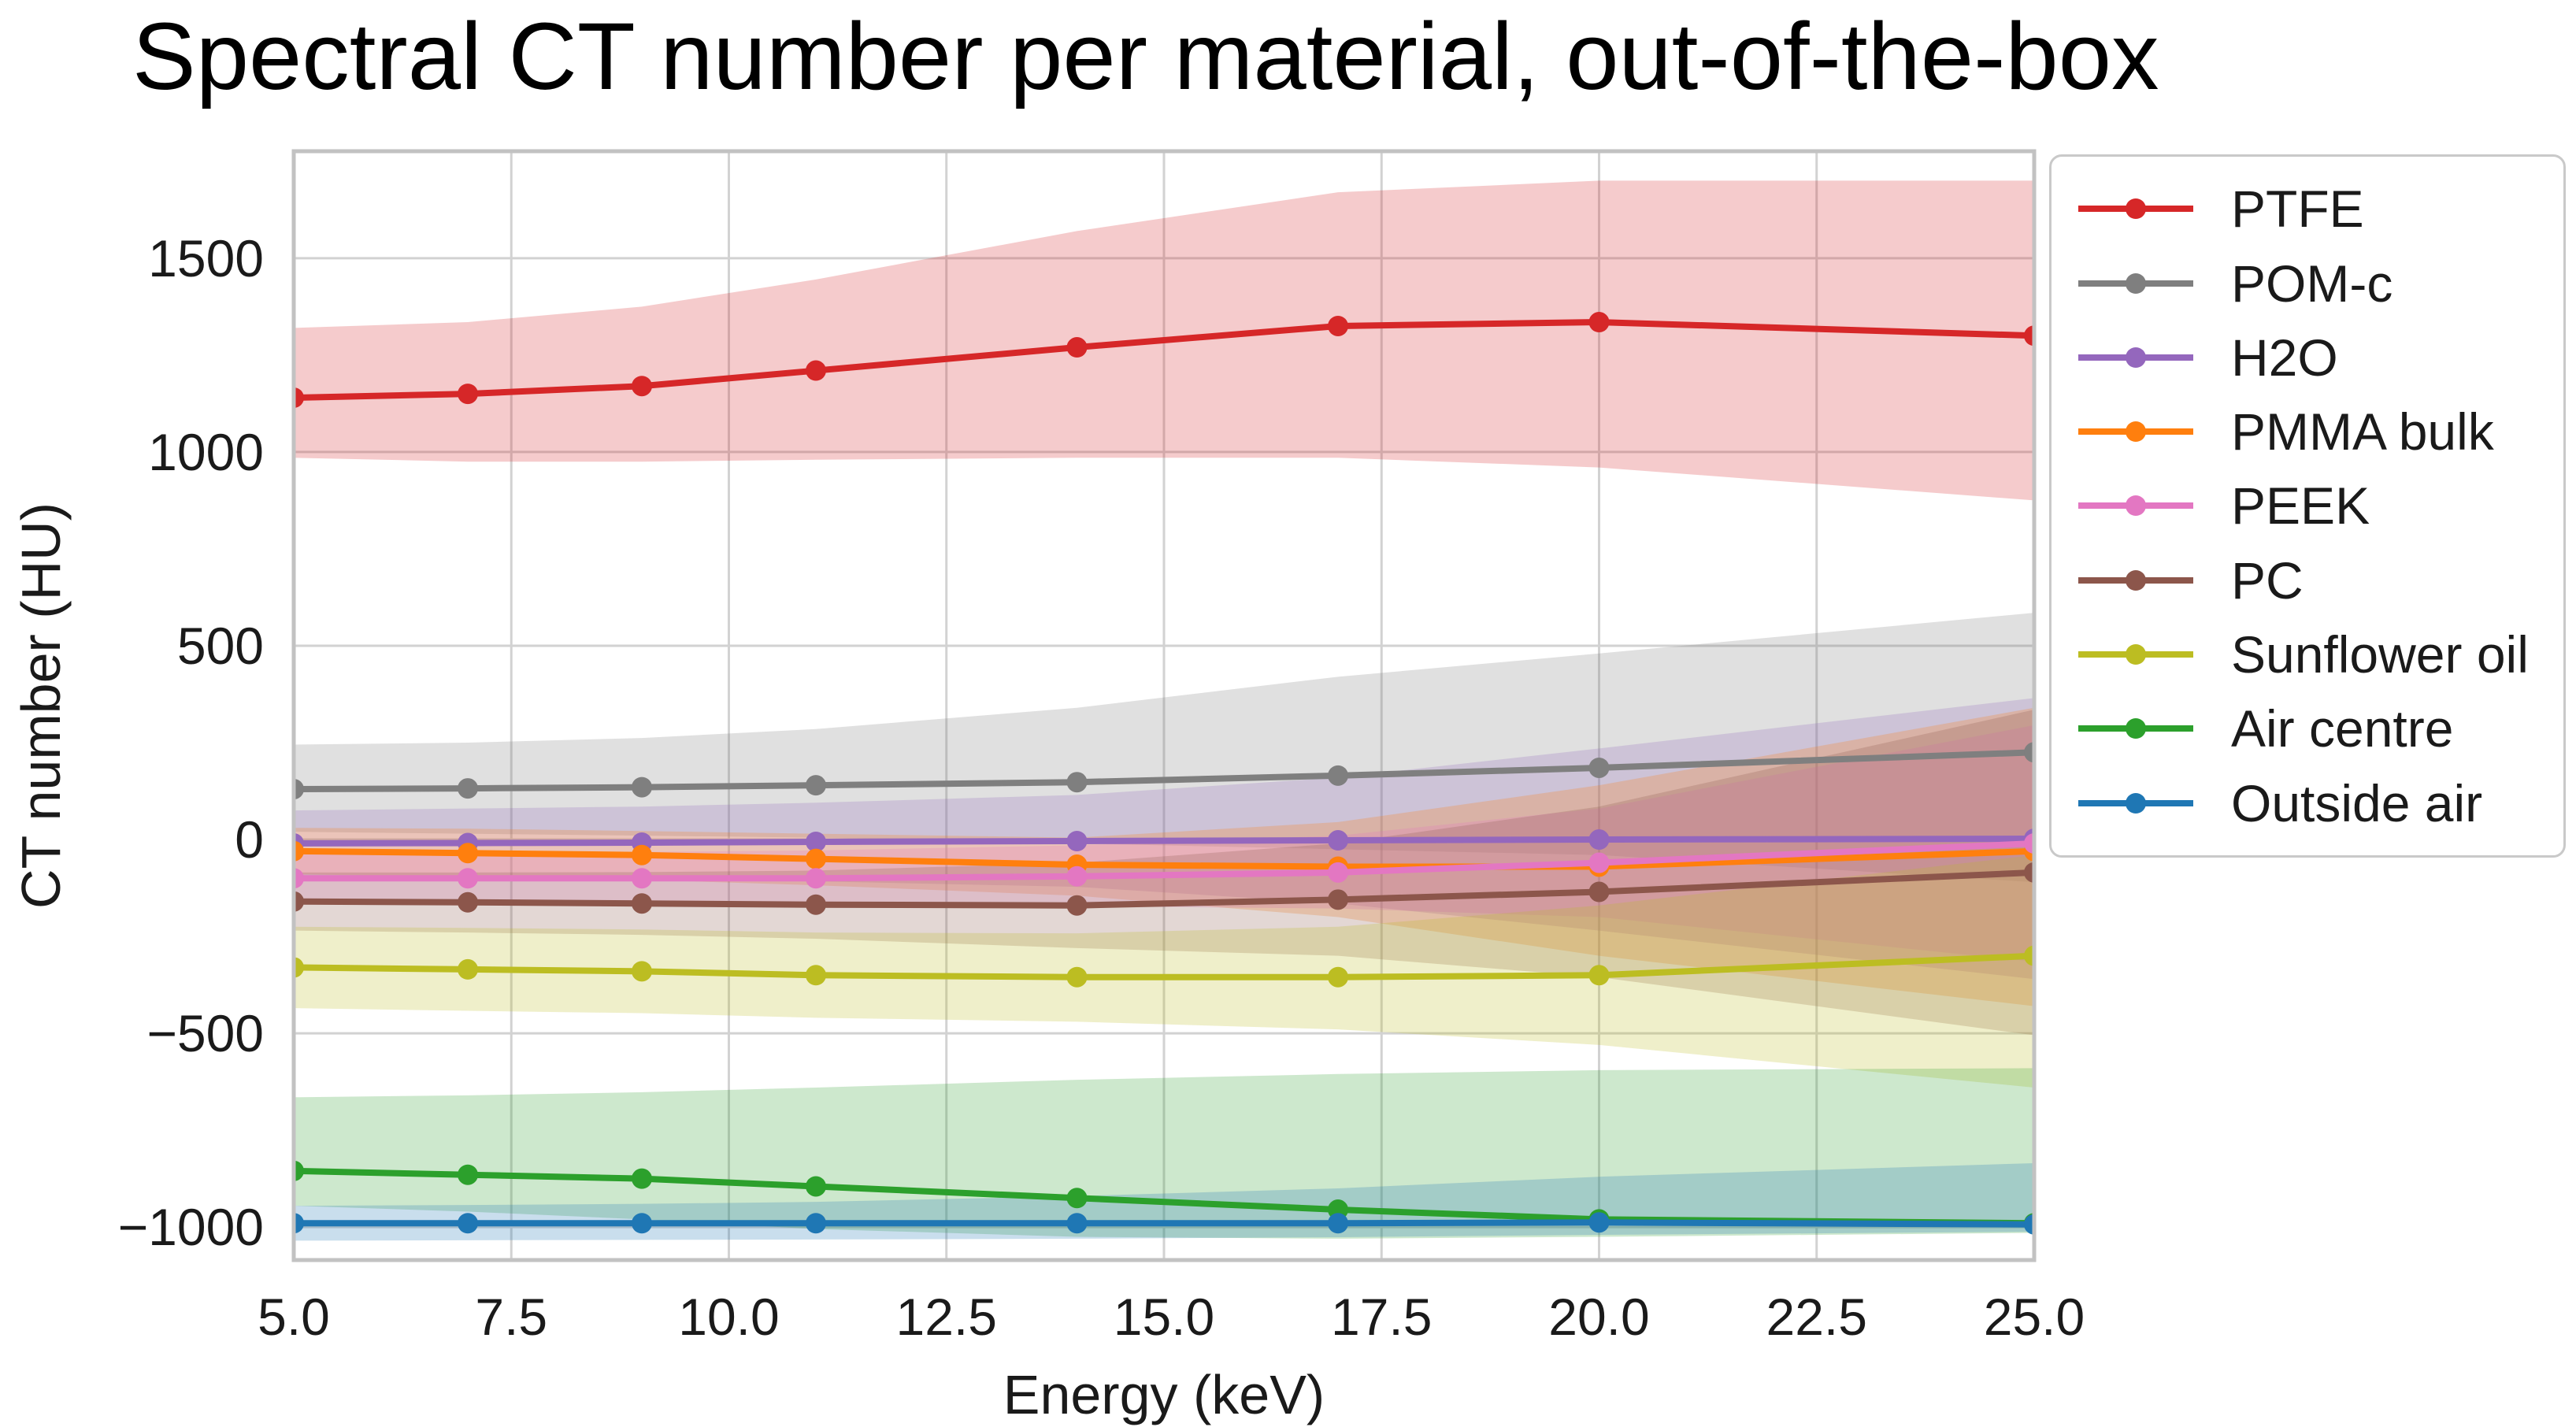 Image resolution: width=2576 pixels, height=1427 pixels. Describe the element at coordinates (205, 1033) in the screenshot. I see `y-tick-label: −500` at that location.